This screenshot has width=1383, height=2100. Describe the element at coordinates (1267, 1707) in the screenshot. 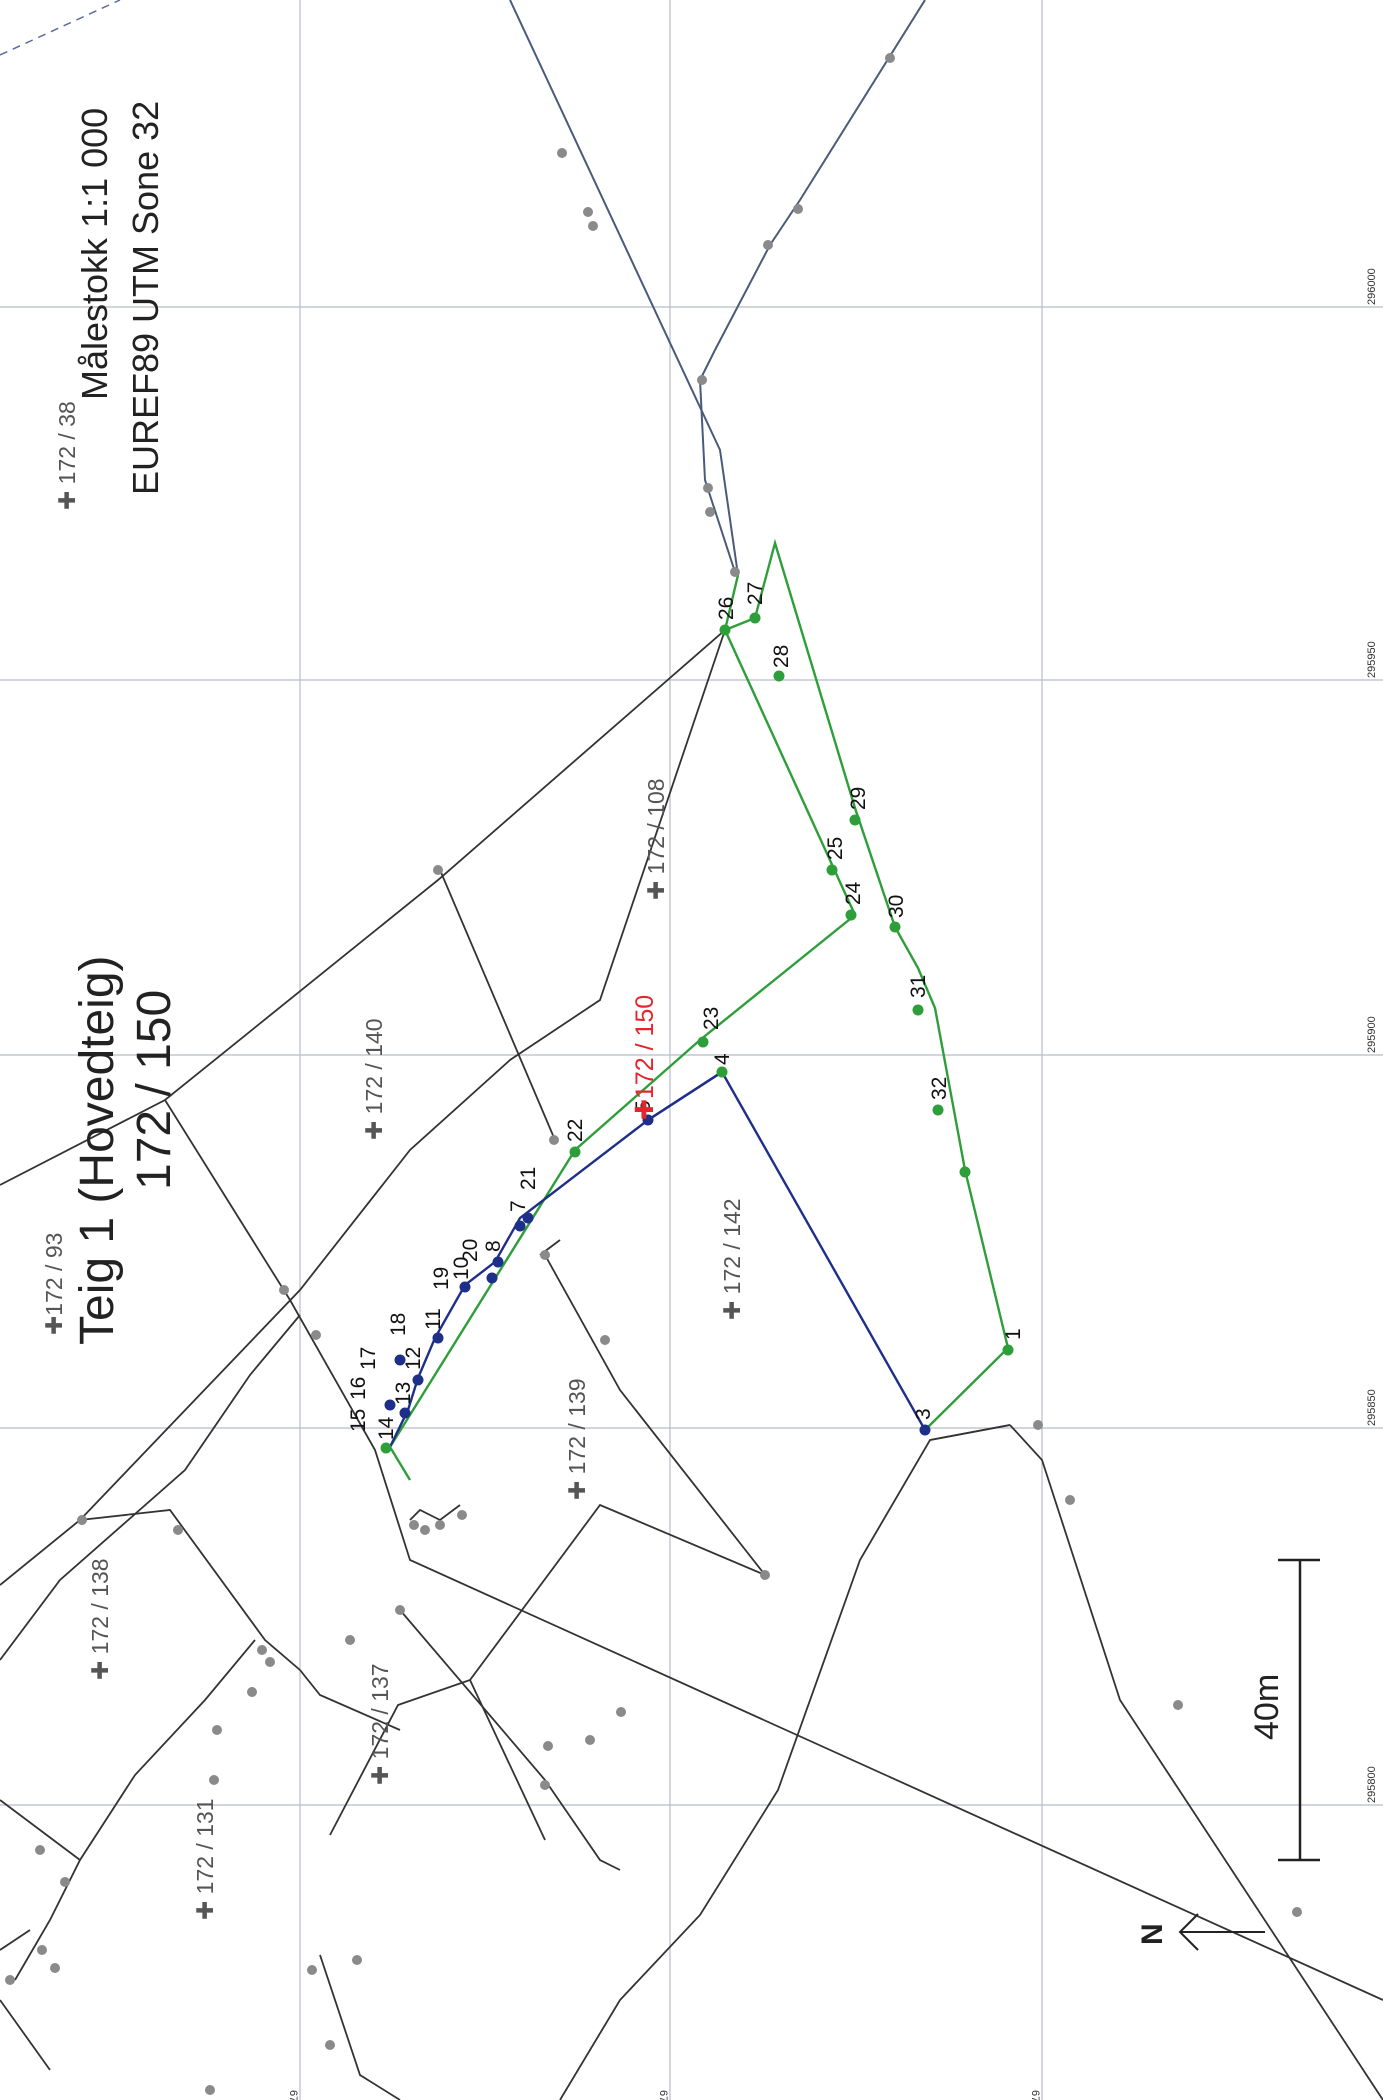

I see `scale-bar-label: 40m` at that location.